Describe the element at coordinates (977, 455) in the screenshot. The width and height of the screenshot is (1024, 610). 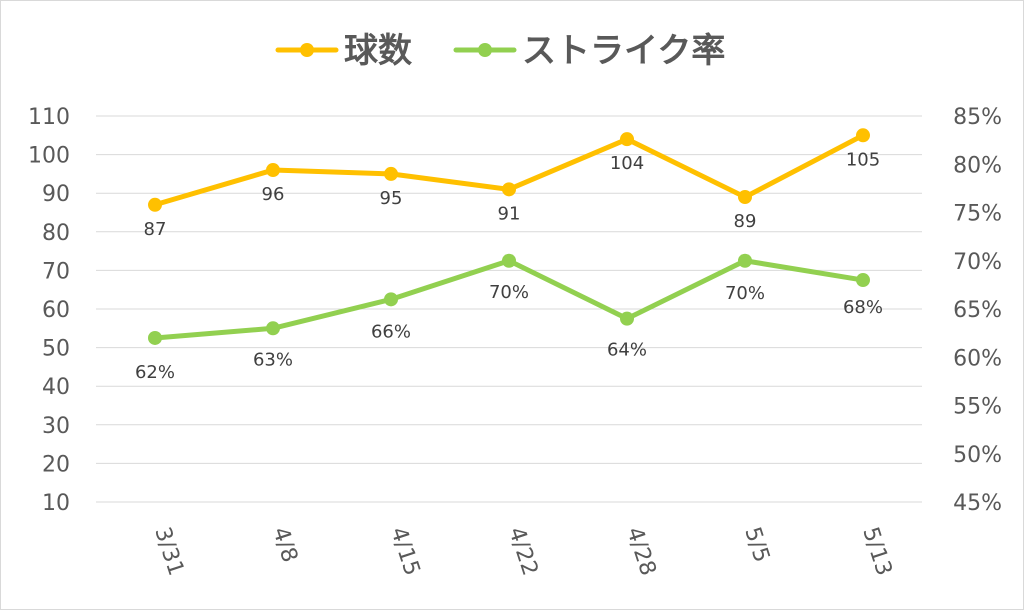
I see `y-right-tick-label: 50%` at that location.